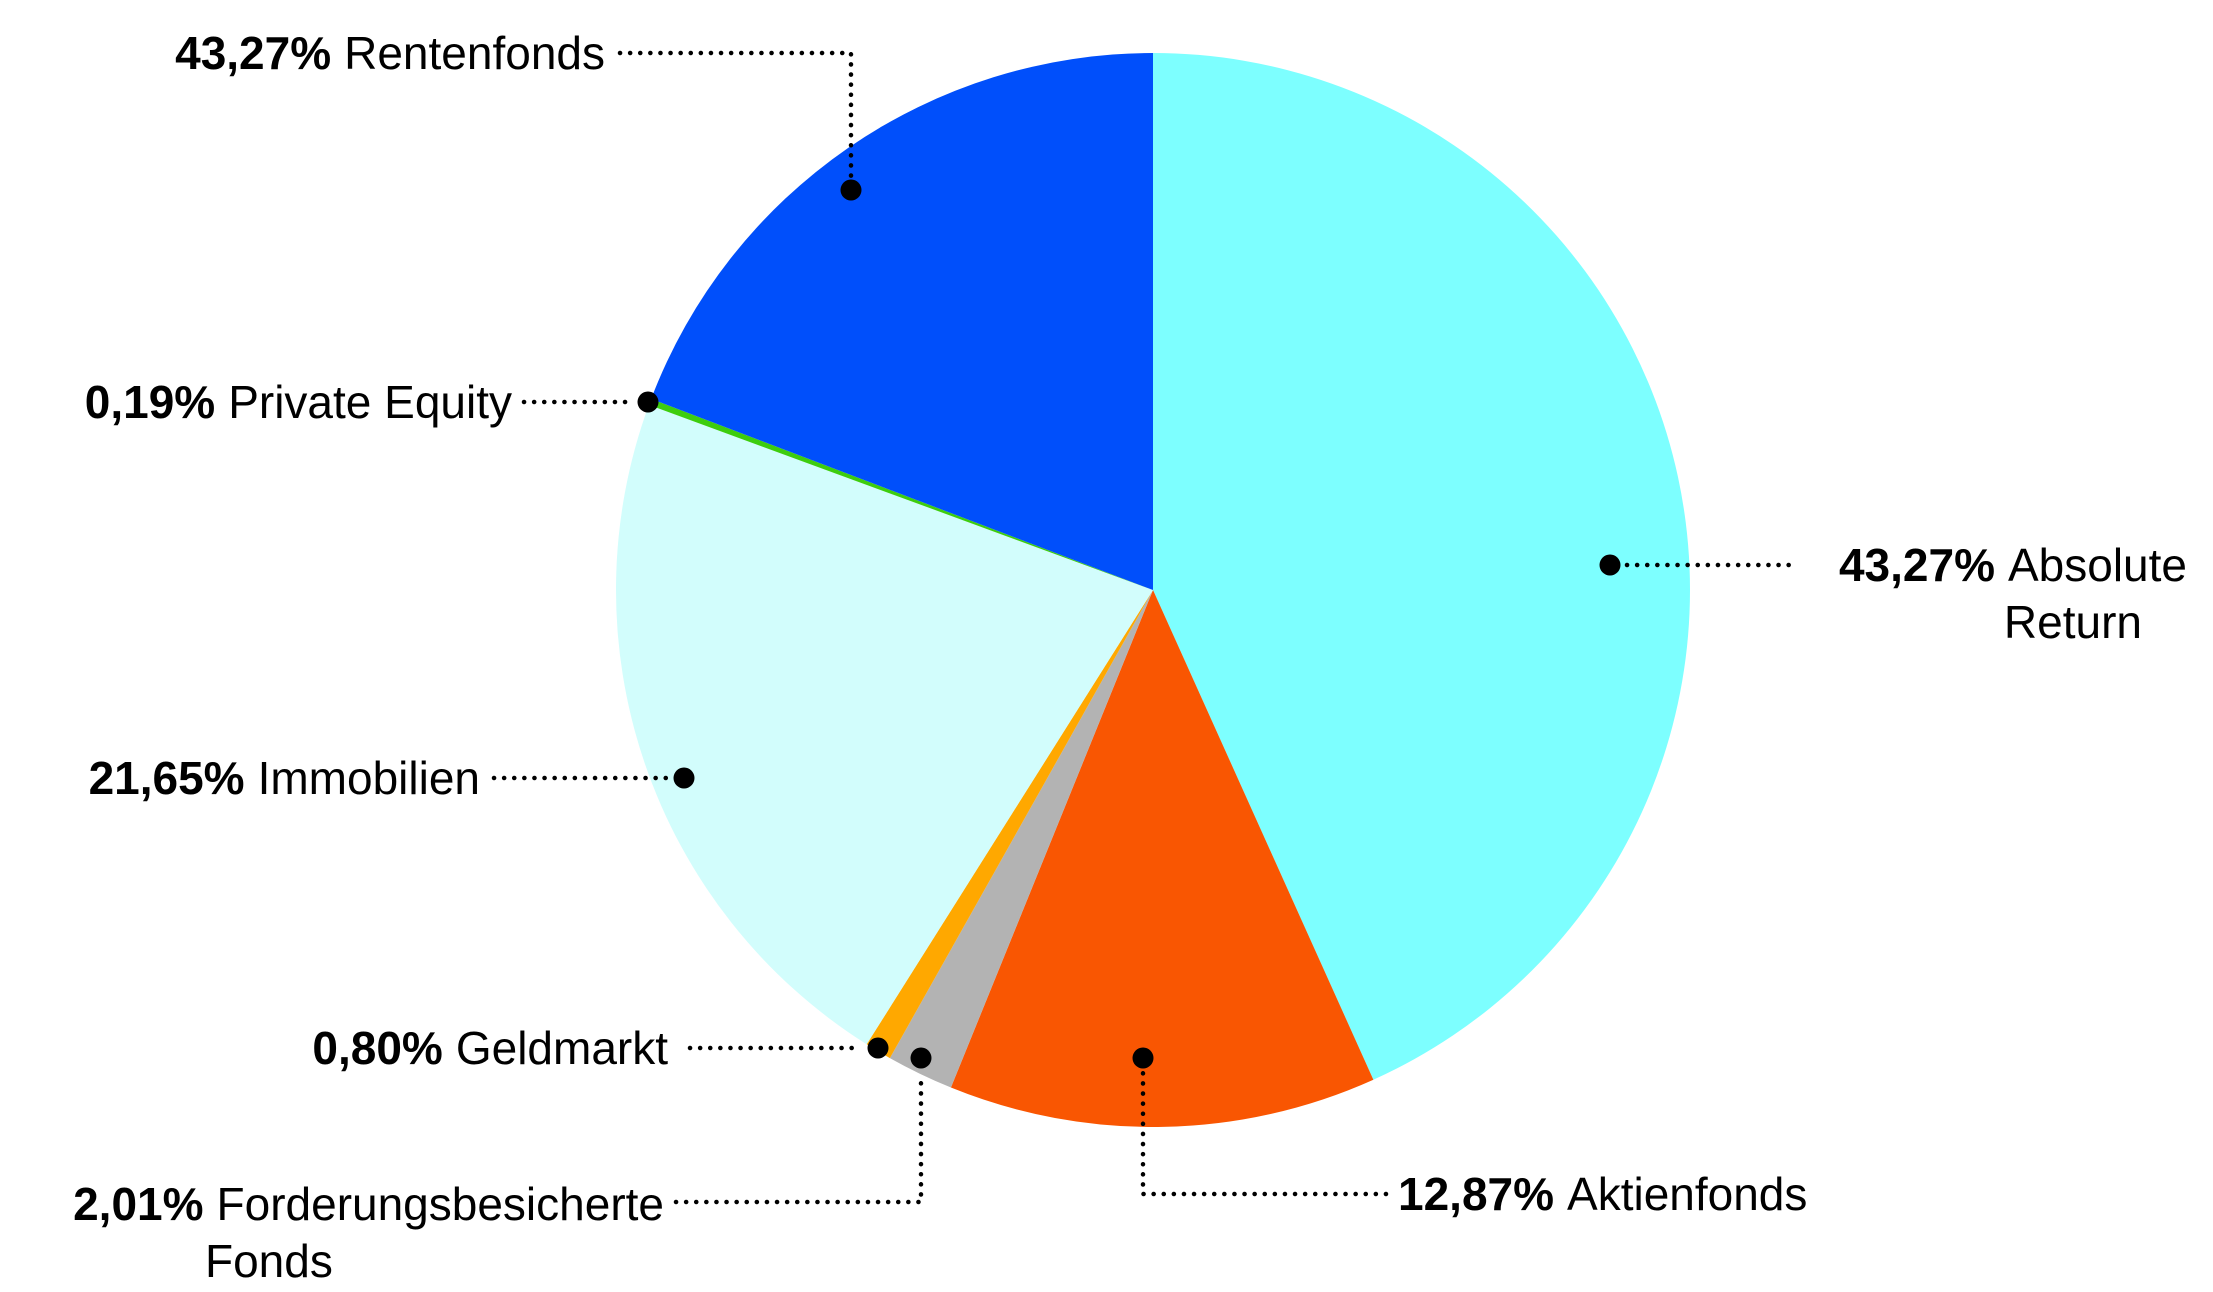 This screenshot has width=2213, height=1292. Describe the element at coordinates (138, 1204) in the screenshot. I see `callout-forderungsbesicherte-percent: 2,01%` at that location.